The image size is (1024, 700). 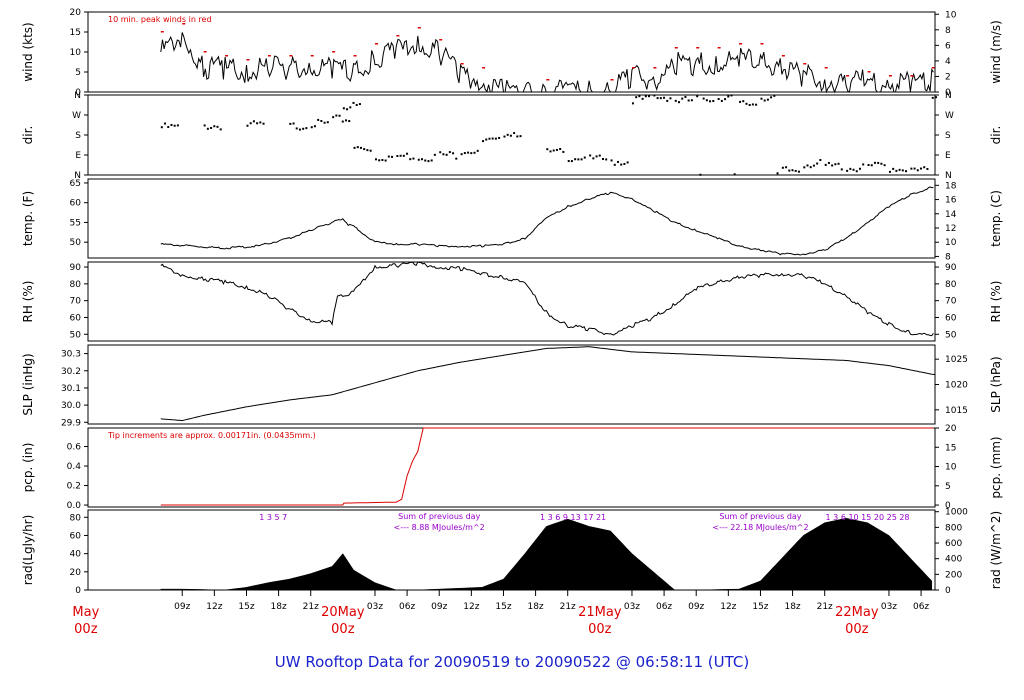 What do you see at coordinates (74, 448) in the screenshot?
I see `y-tick-label: 0.6` at bounding box center [74, 448].